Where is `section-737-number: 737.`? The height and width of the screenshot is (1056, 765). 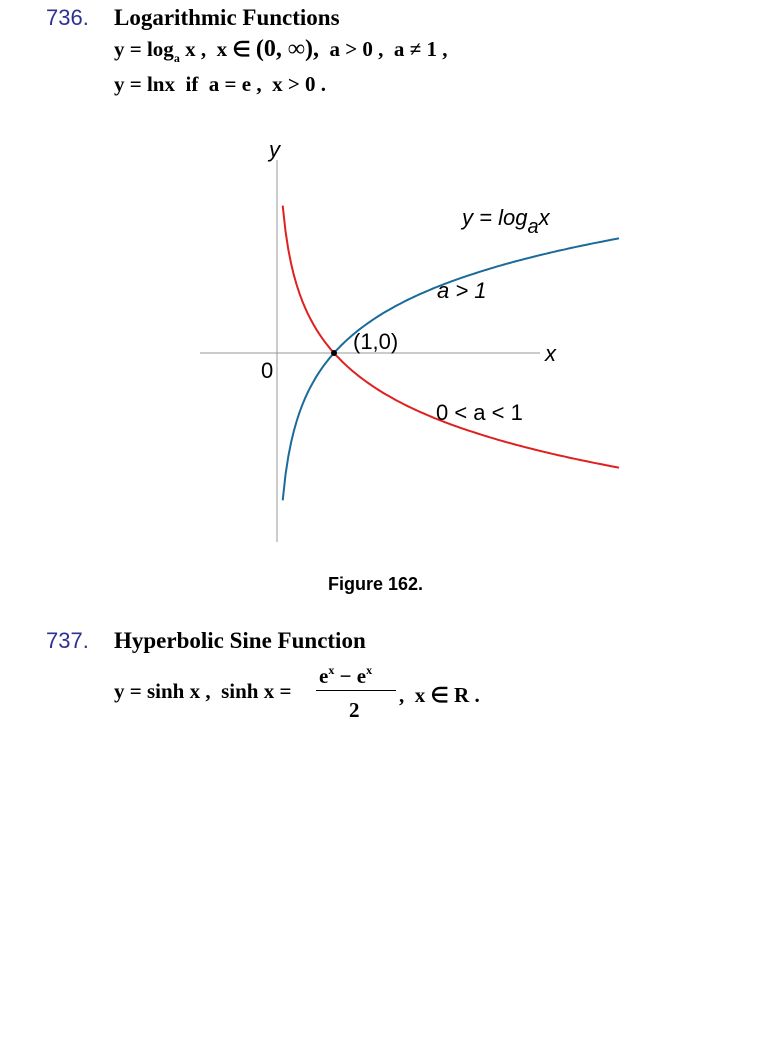
section-737-number: 737. is located at coordinates (67, 640).